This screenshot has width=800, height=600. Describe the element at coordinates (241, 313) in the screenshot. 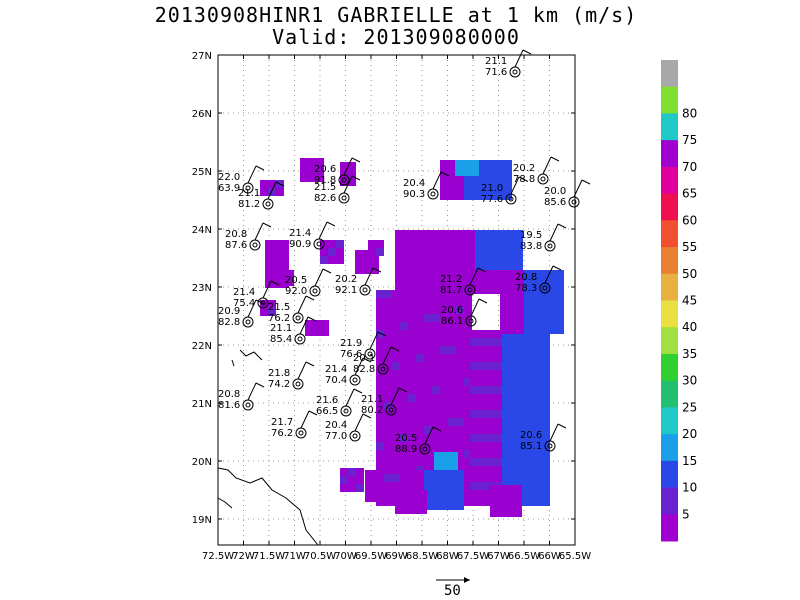

I see `station-plot: 20.982.8` at that location.